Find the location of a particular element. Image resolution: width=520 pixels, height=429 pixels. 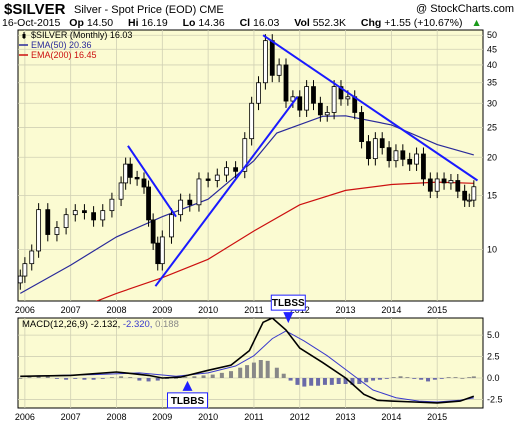

price-x-tick-label: 2007 is located at coordinates (71, 310).